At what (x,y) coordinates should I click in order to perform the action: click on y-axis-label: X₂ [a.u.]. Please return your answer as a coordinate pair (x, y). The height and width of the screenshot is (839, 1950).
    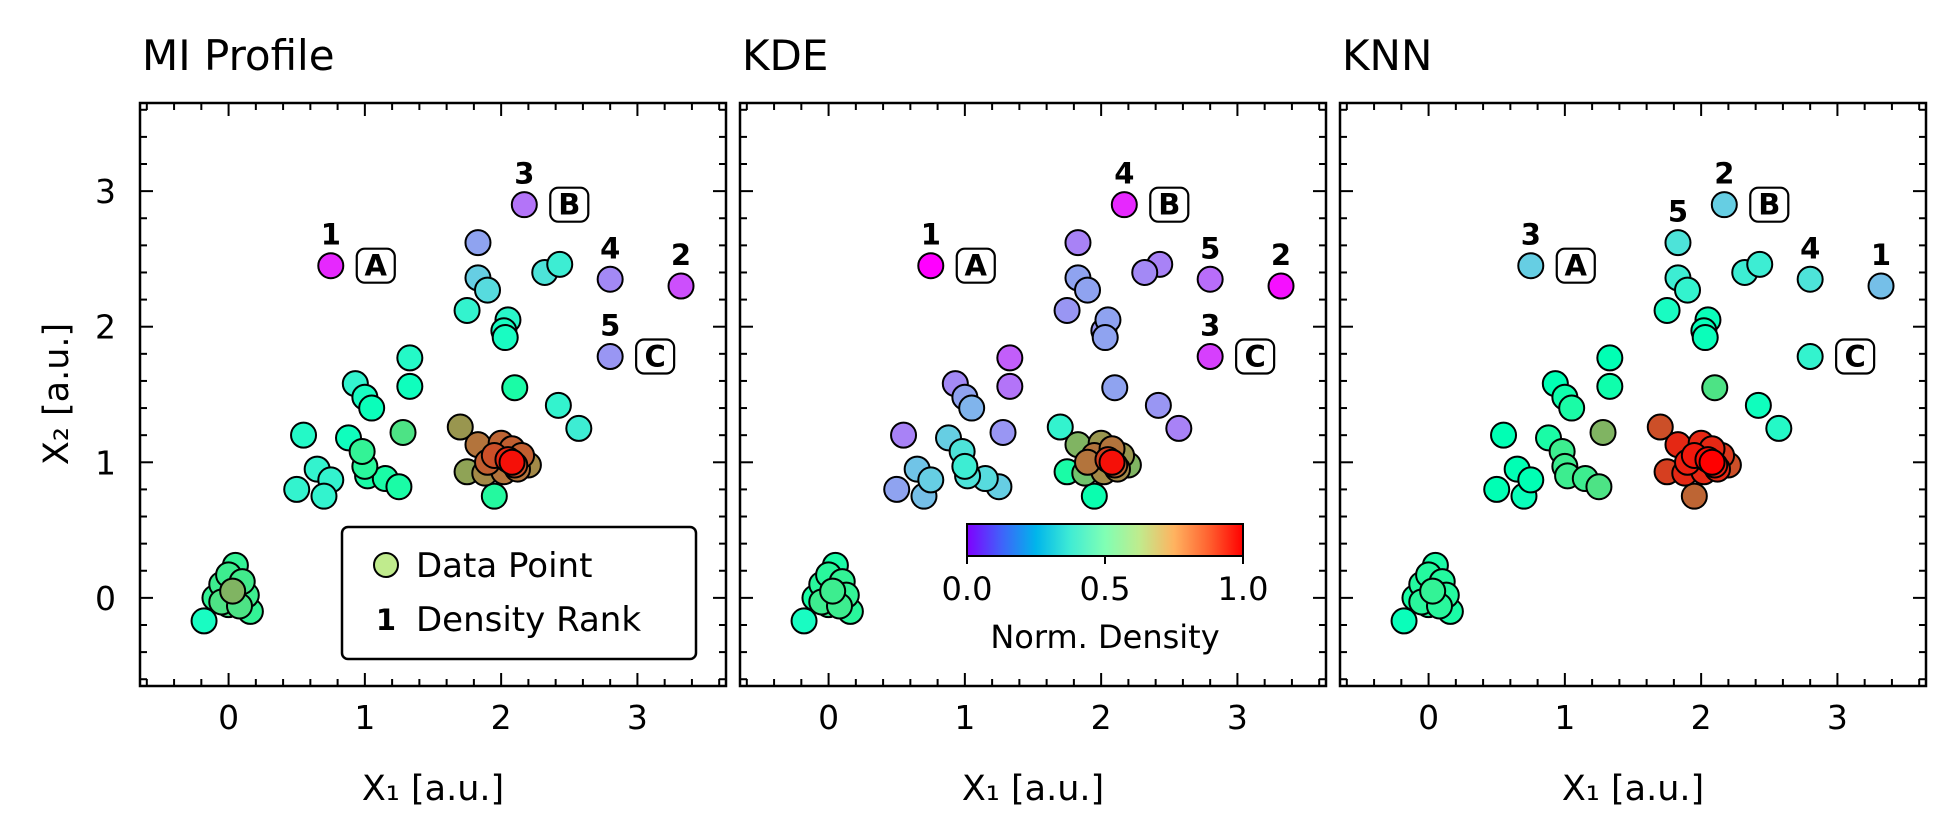
    Looking at the image, I should click on (57, 394).